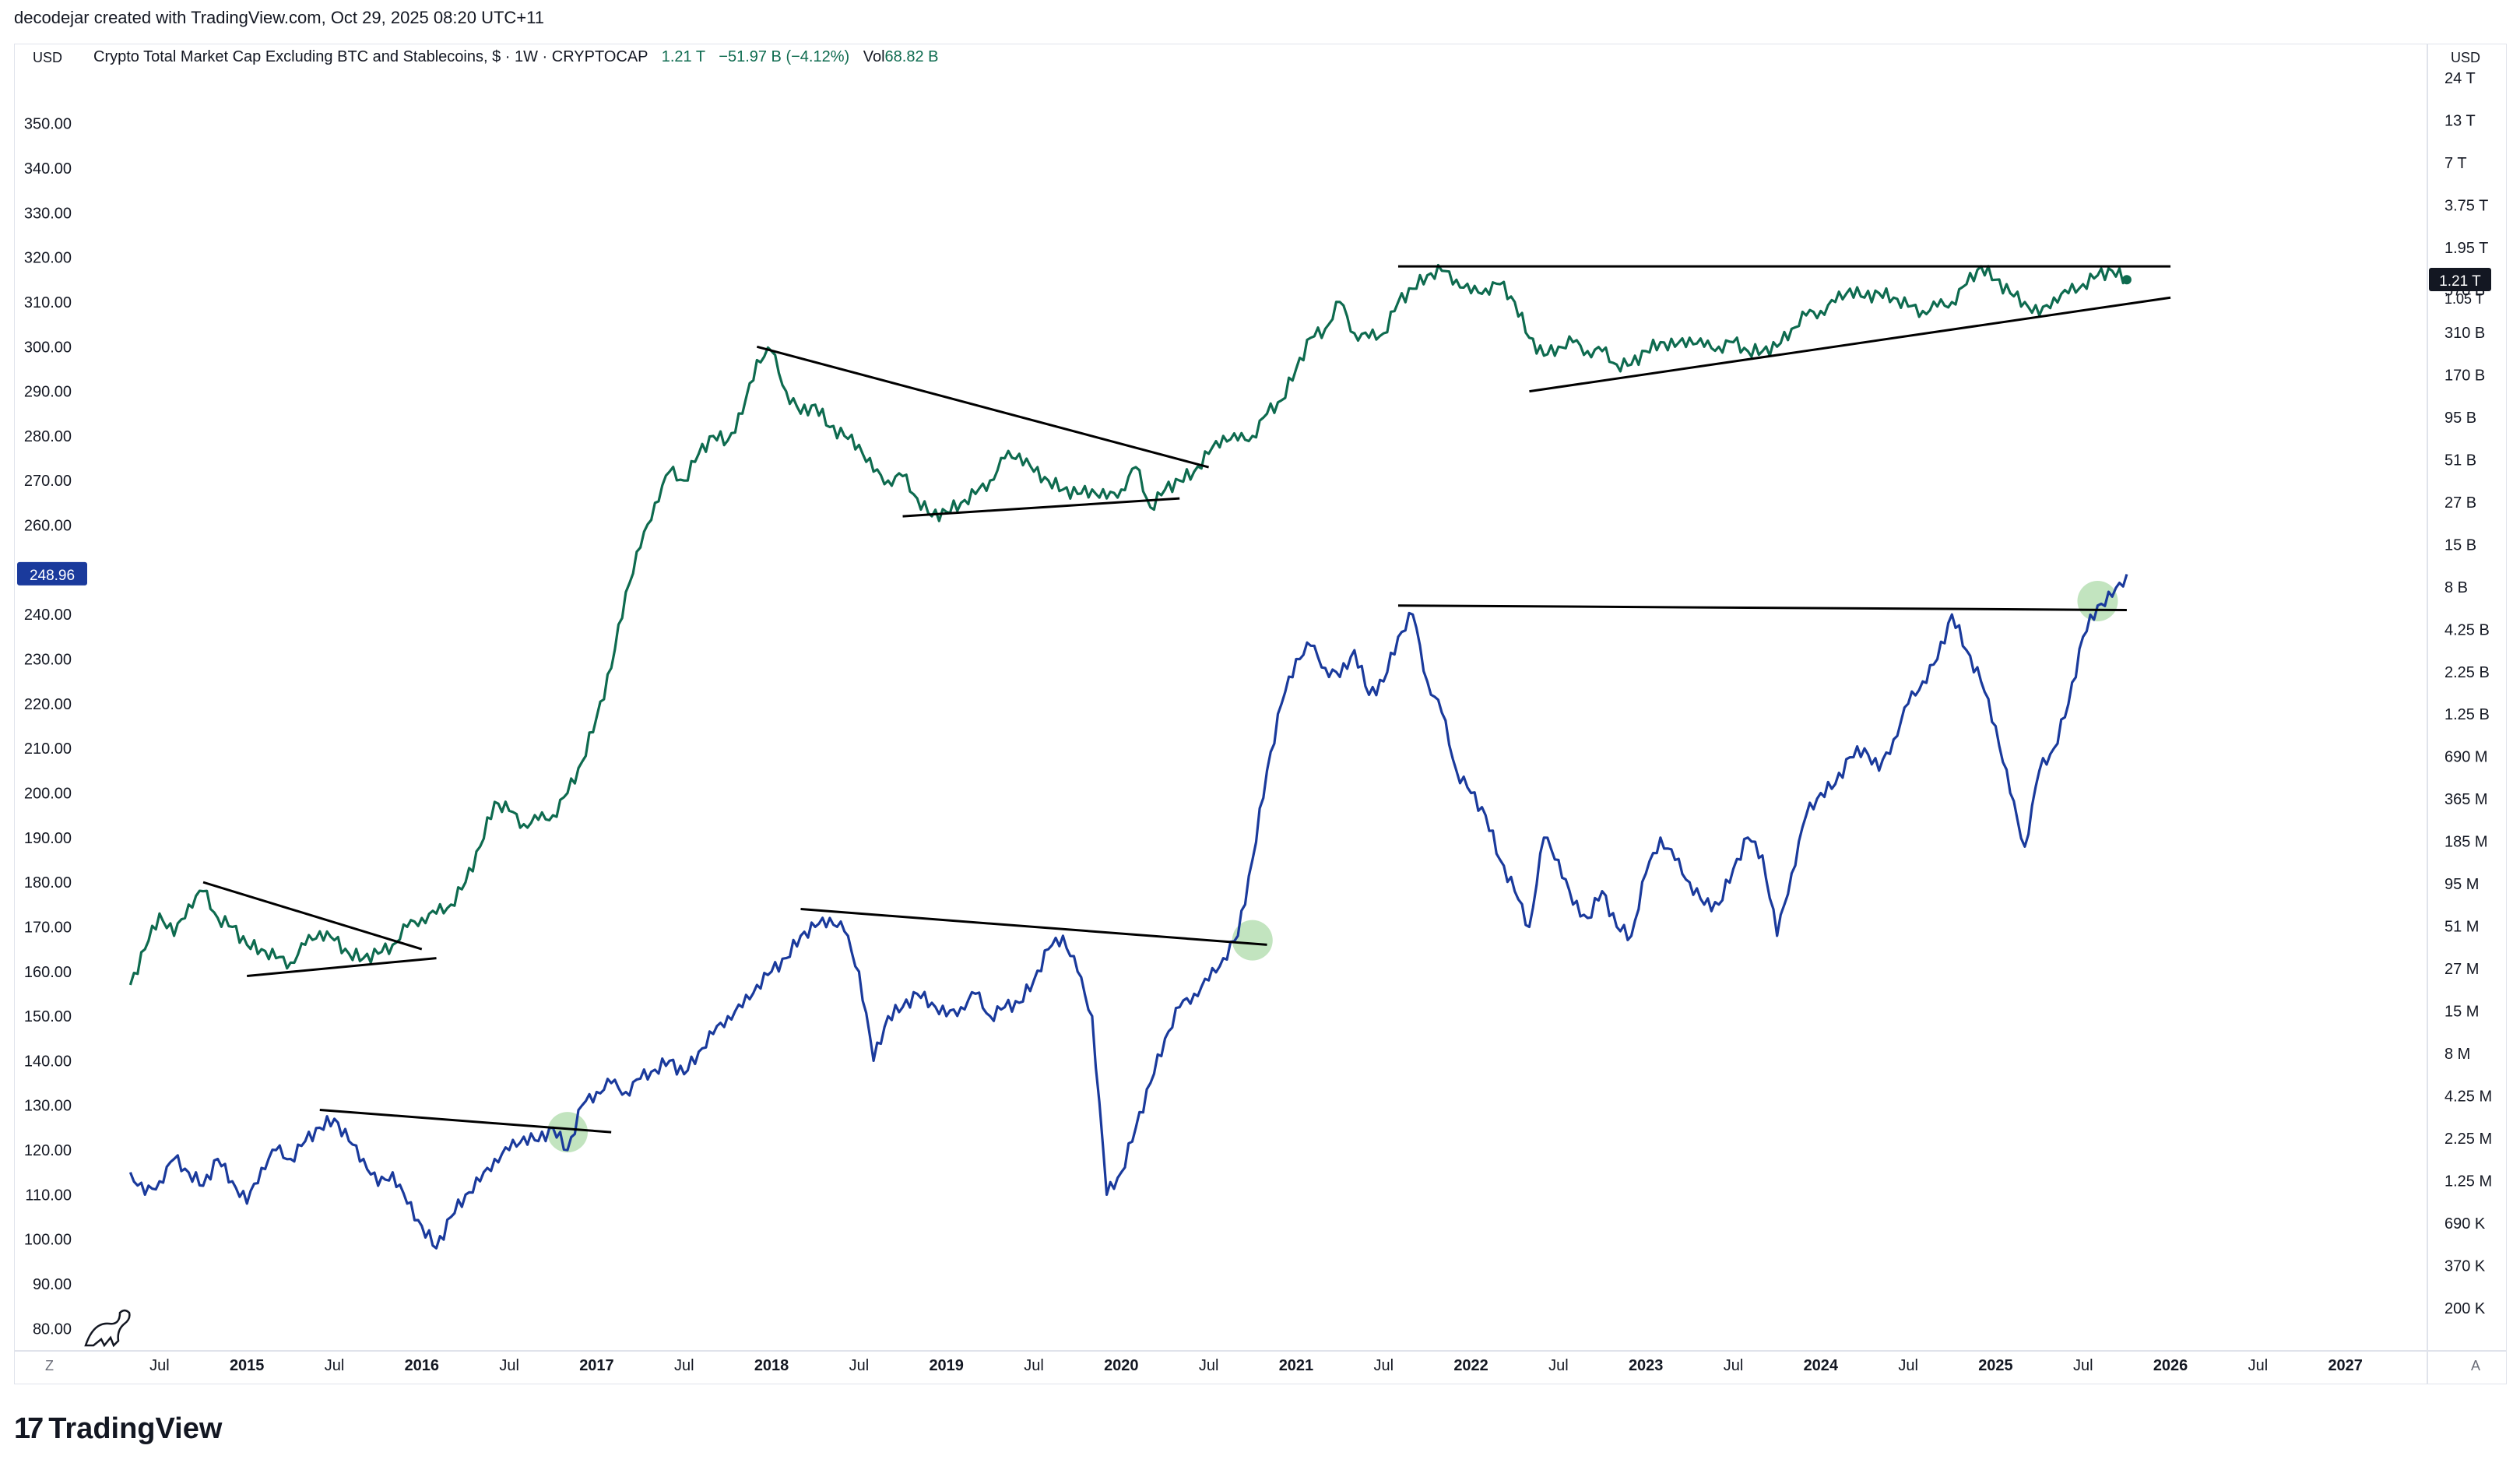 The height and width of the screenshot is (1463, 2520). Describe the element at coordinates (2462, 884) in the screenshot. I see `right-axis-tick: 95 M` at that location.